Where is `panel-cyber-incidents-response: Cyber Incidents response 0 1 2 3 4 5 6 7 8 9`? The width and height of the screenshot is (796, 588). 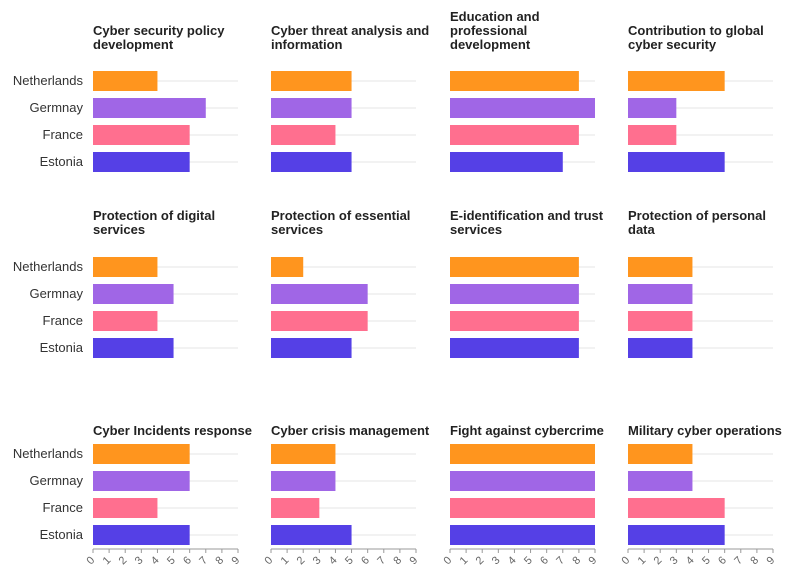 panel-cyber-incidents-response: Cyber Incidents response 0 1 2 3 4 5 6 7 8 9 is located at coordinates (167, 495).